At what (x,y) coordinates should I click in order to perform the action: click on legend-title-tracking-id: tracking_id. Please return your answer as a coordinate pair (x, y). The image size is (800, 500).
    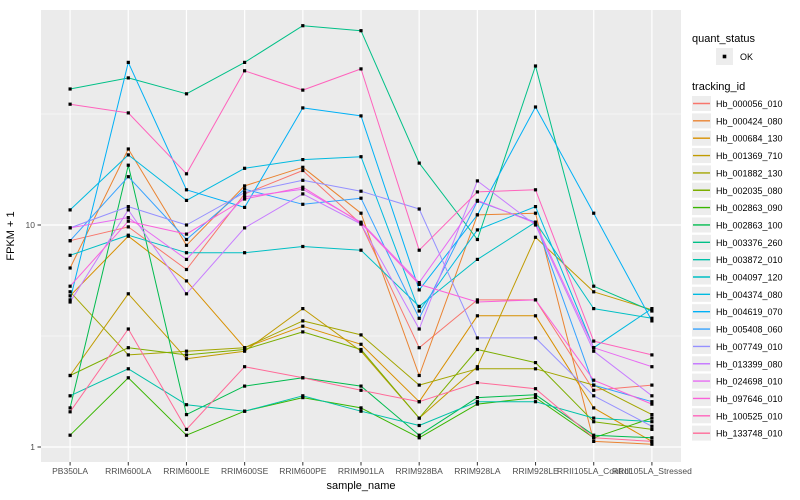
    Looking at the image, I should click on (718, 87).